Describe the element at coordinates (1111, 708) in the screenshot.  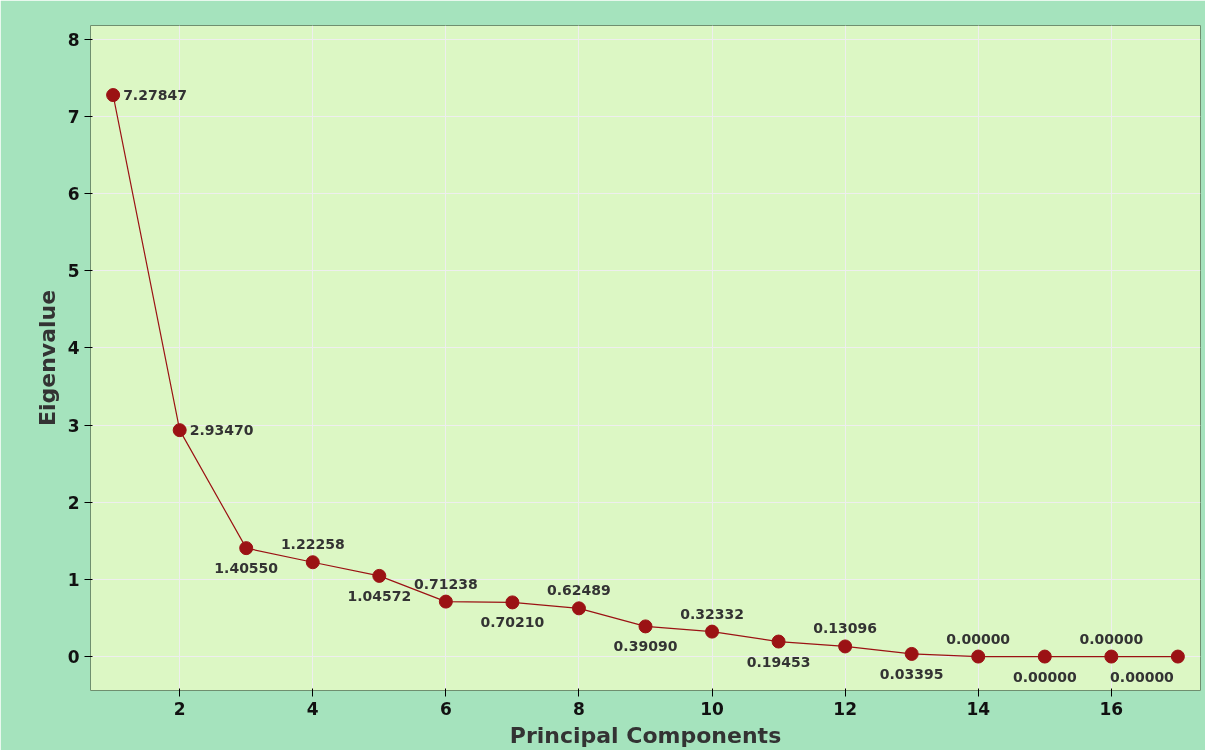
I see `x-tick-label: 16` at that location.